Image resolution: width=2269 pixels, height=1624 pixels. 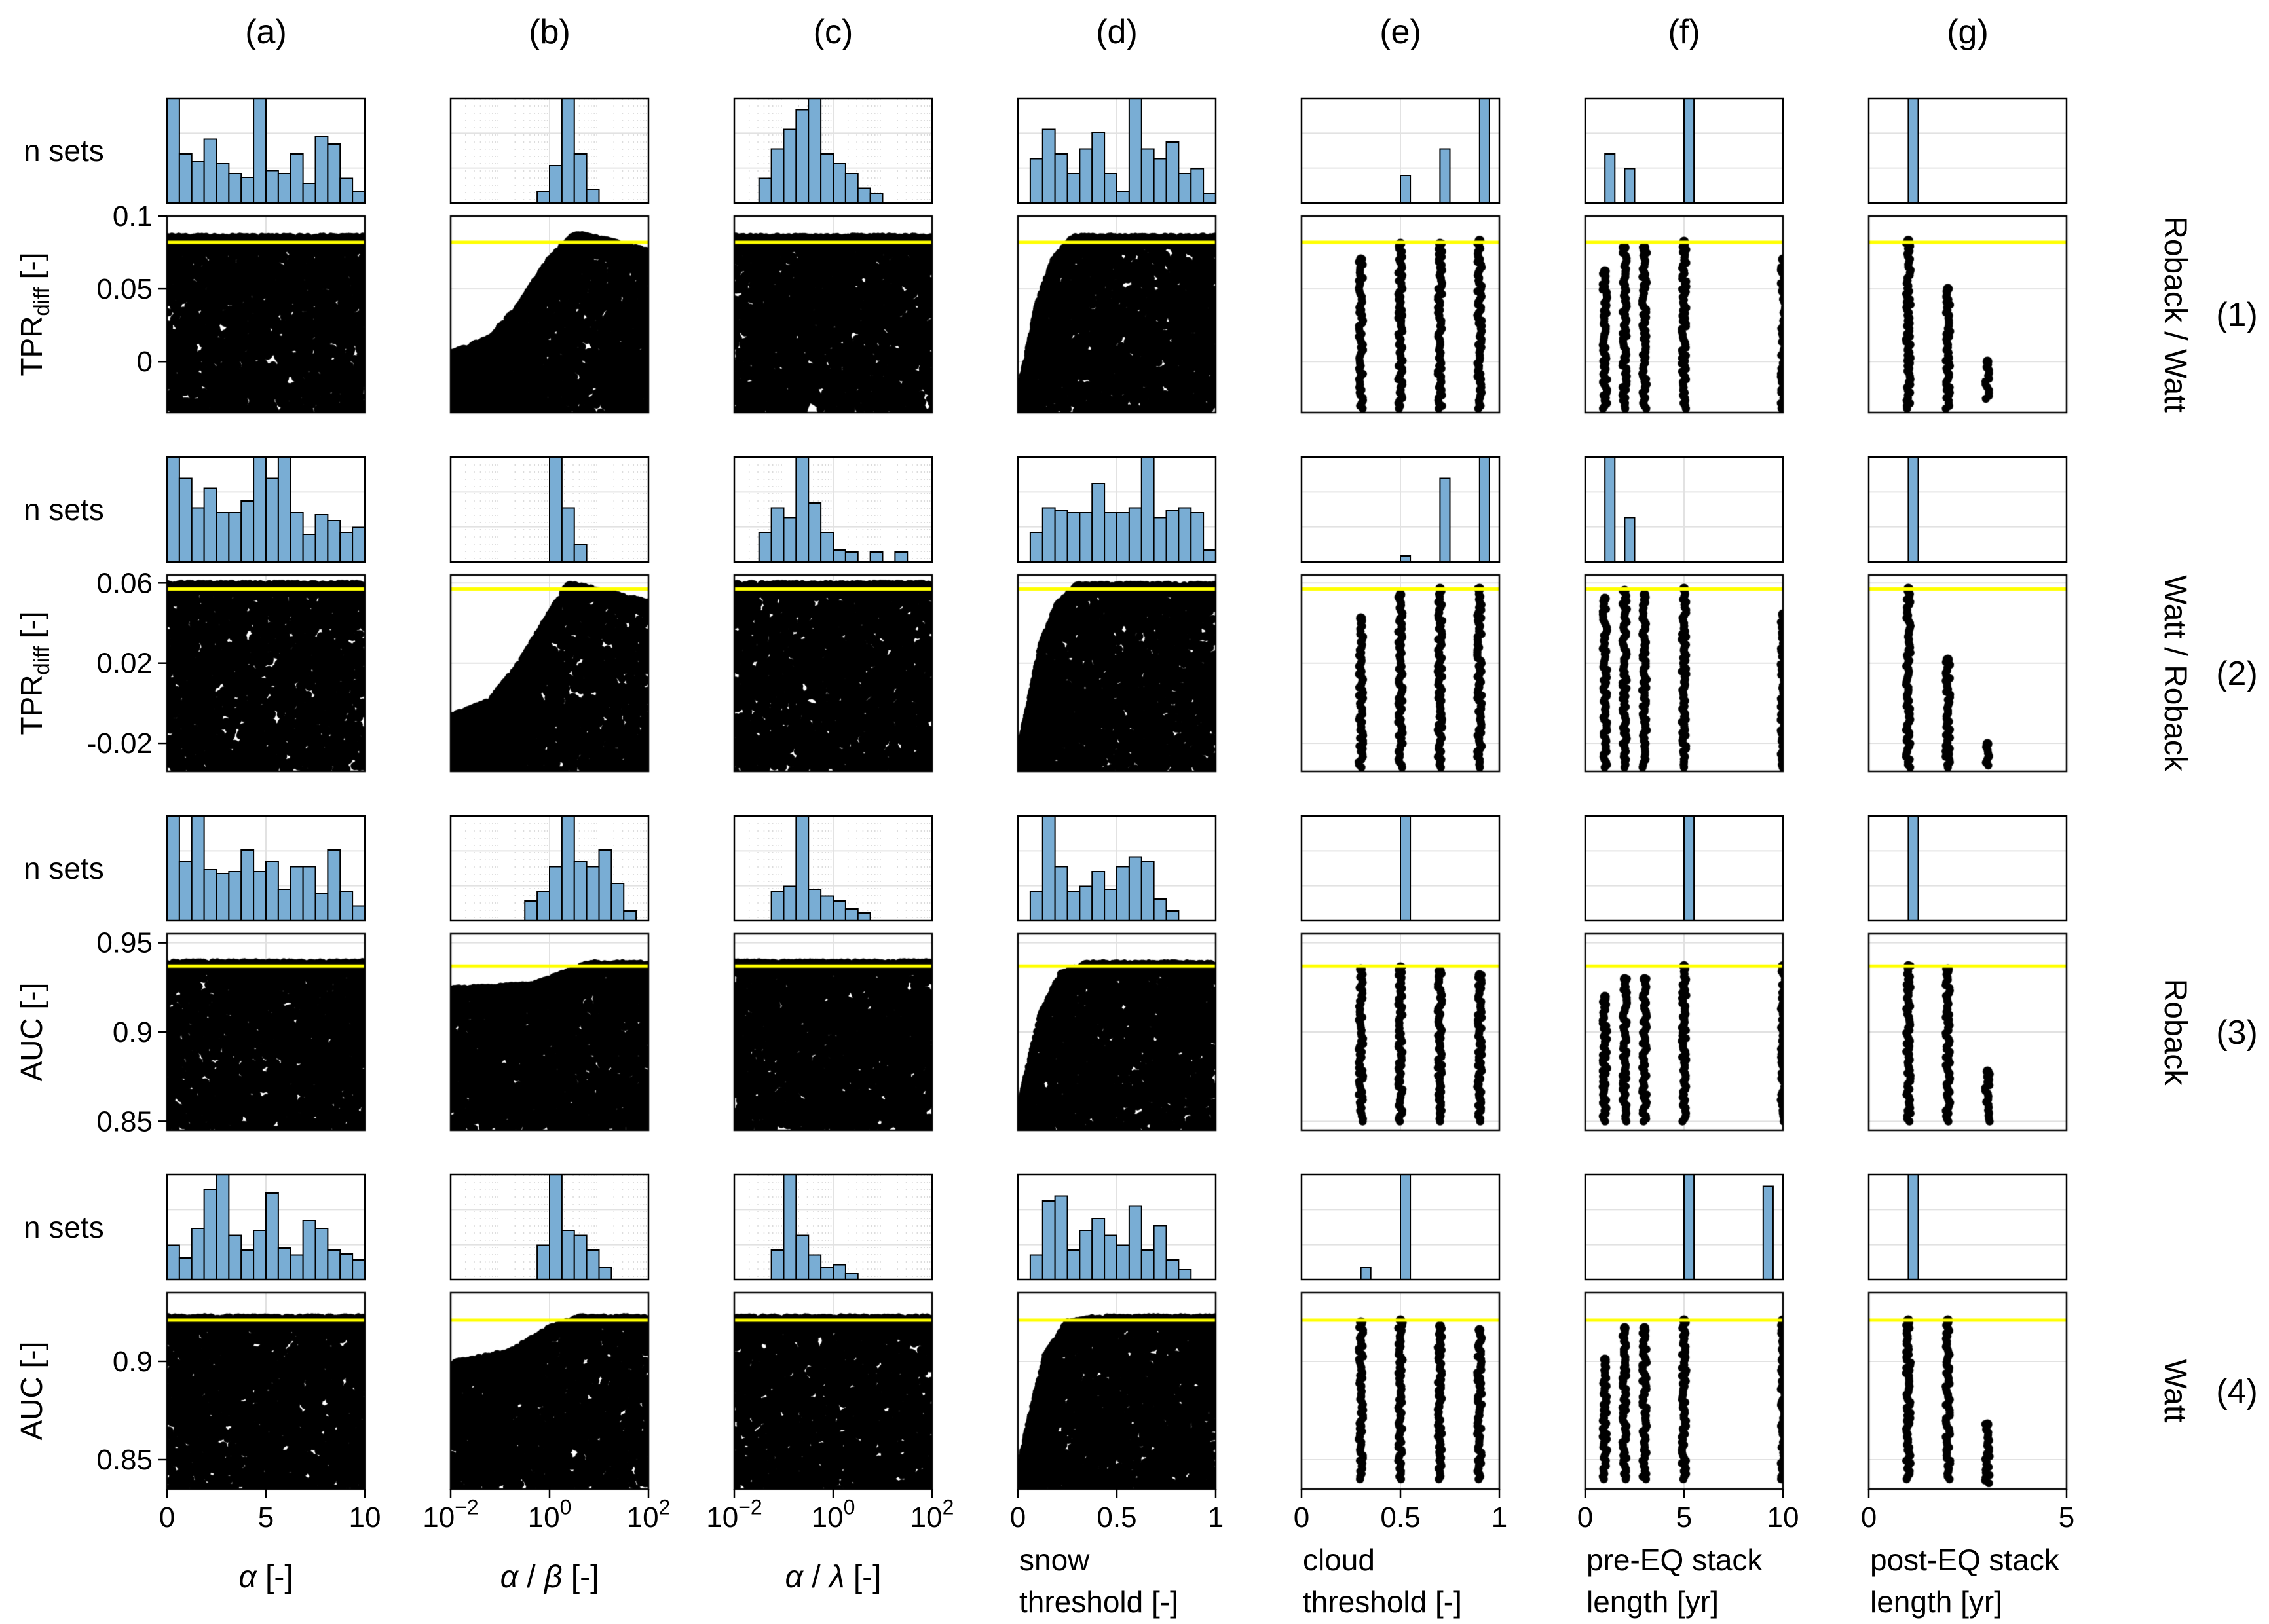 I want to click on cell-g-row4, so click(x=1967, y=1335).